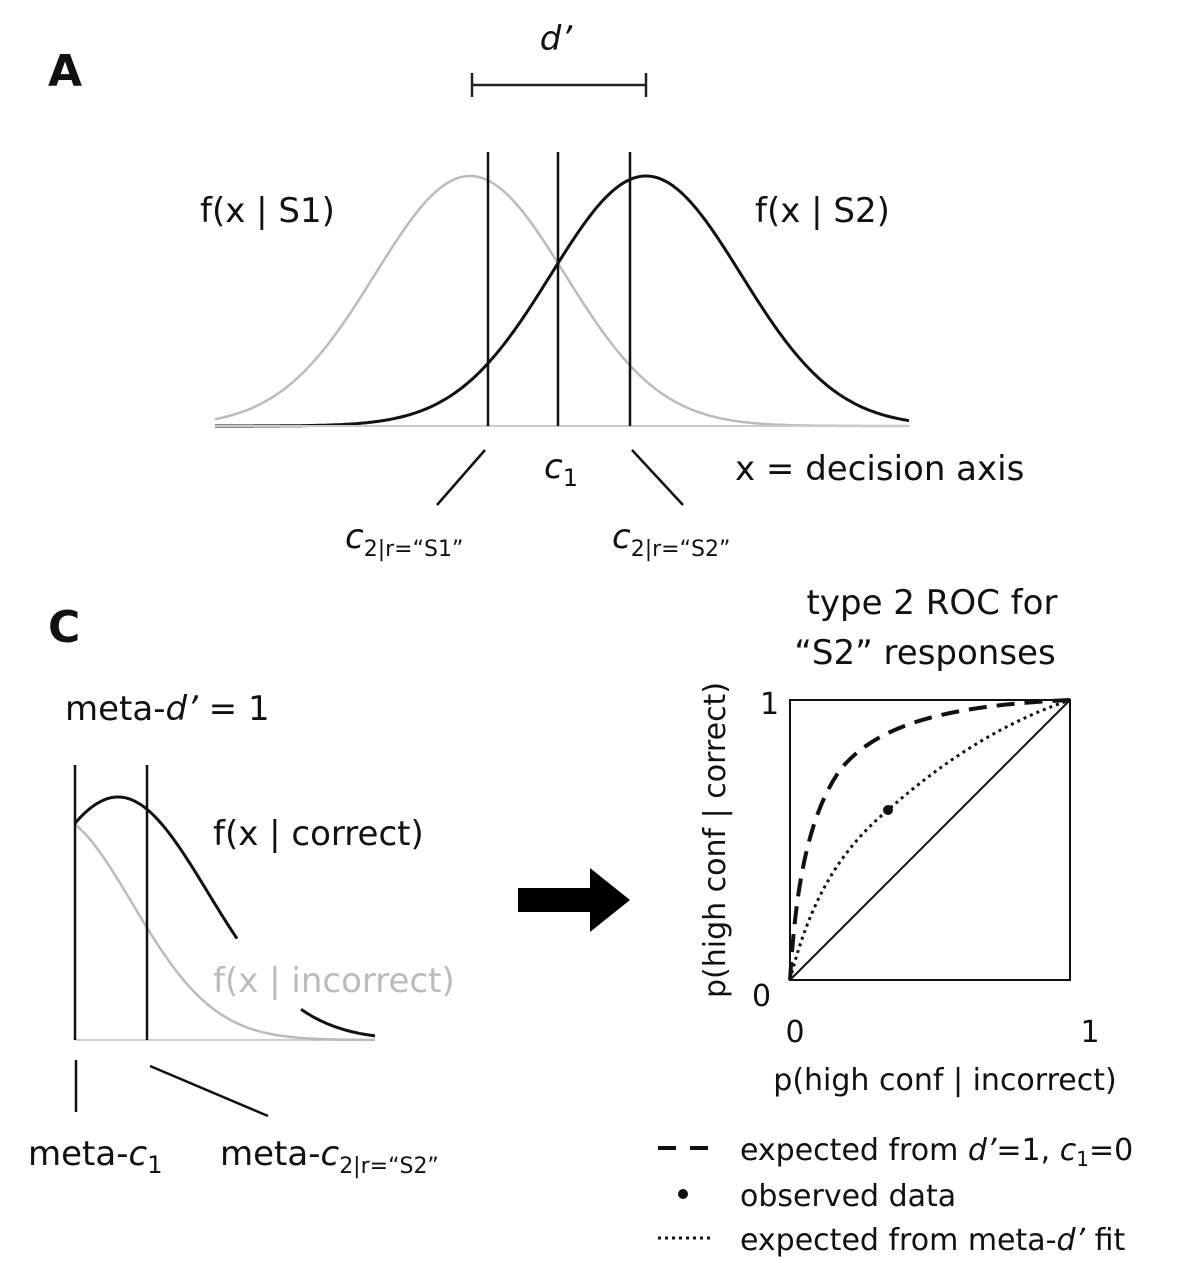 This screenshot has width=1188, height=1262. I want to click on c2-s2-label: c2|r=“S2”, so click(671, 539).